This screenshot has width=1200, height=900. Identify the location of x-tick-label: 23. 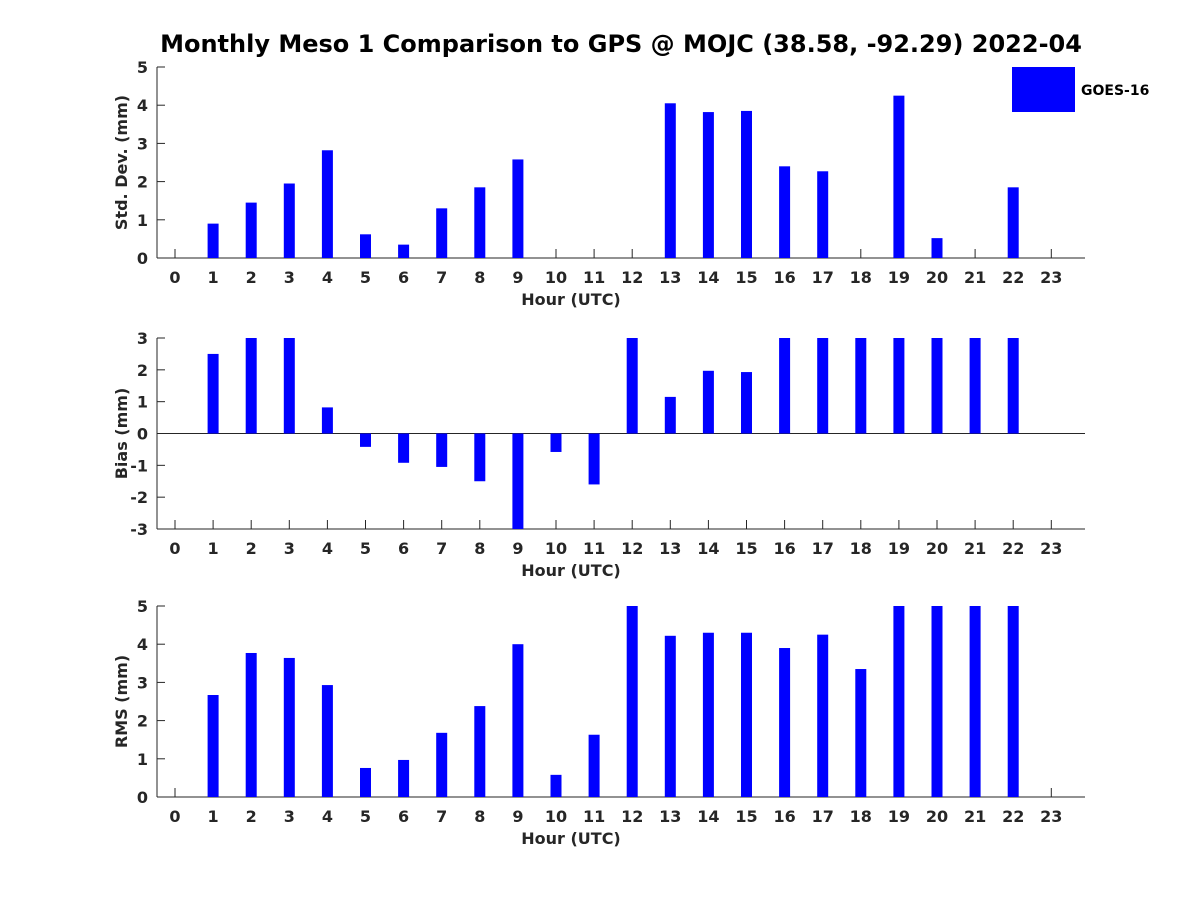
(1051, 277).